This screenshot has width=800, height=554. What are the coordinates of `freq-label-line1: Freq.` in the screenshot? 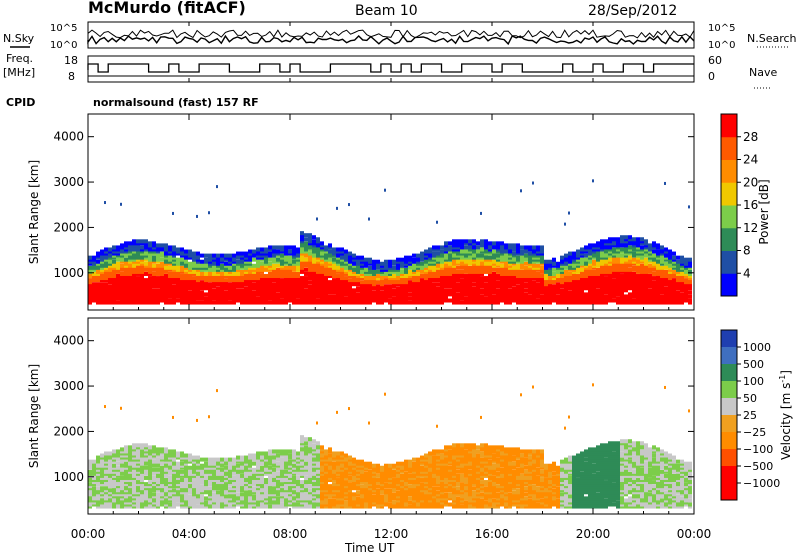 It's located at (19, 58).